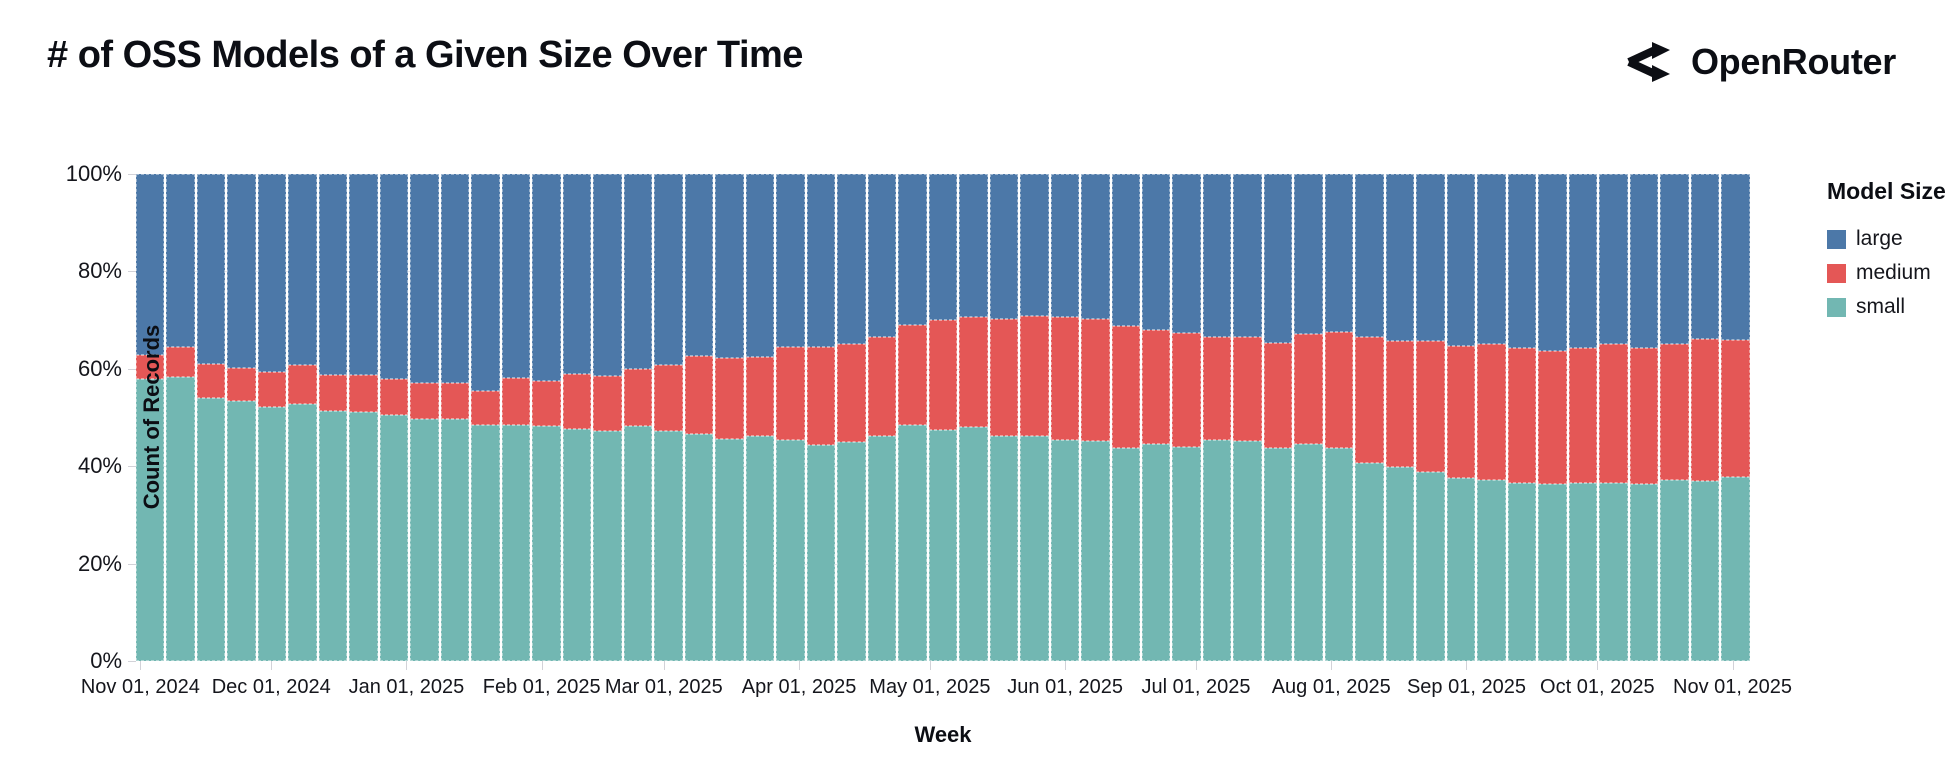 The width and height of the screenshot is (1948, 764). What do you see at coordinates (1466, 687) in the screenshot?
I see `x-tick-label: Sep 01, 2025` at bounding box center [1466, 687].